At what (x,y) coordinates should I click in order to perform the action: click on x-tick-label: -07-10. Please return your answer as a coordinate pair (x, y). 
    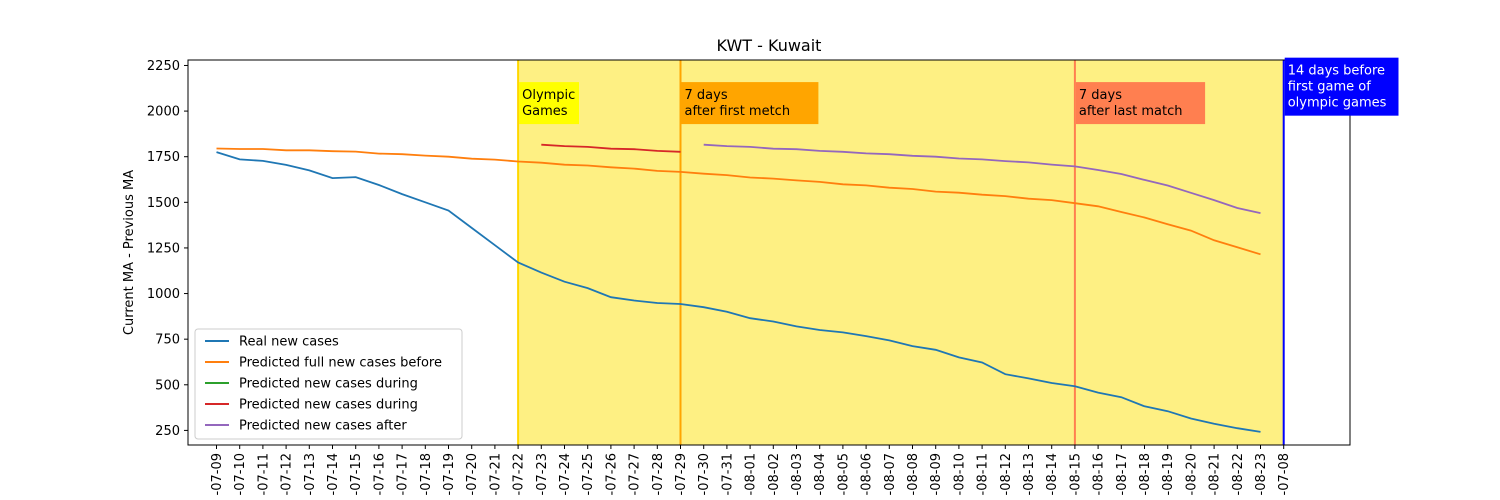
    Looking at the image, I should click on (240, 474).